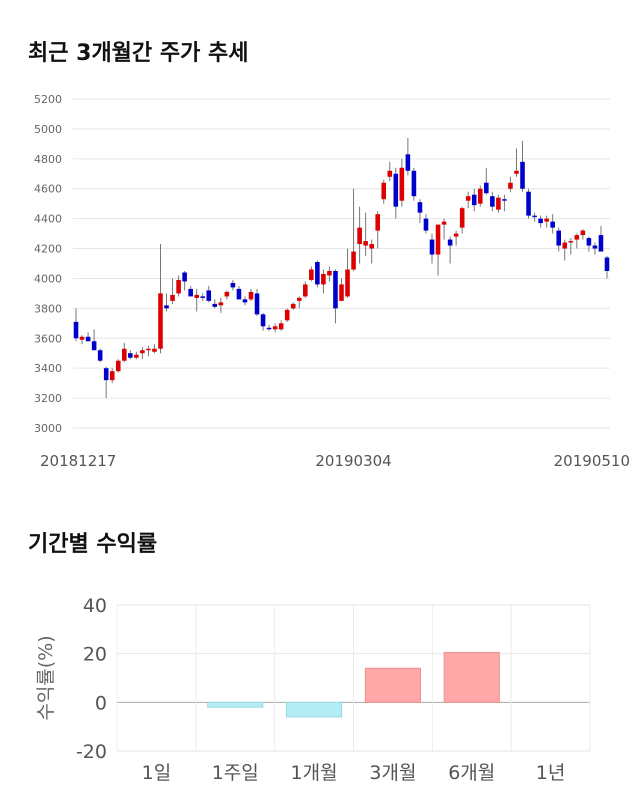 The height and width of the screenshot is (810, 640). I want to click on y-tick-label: 4800, so click(48, 159).